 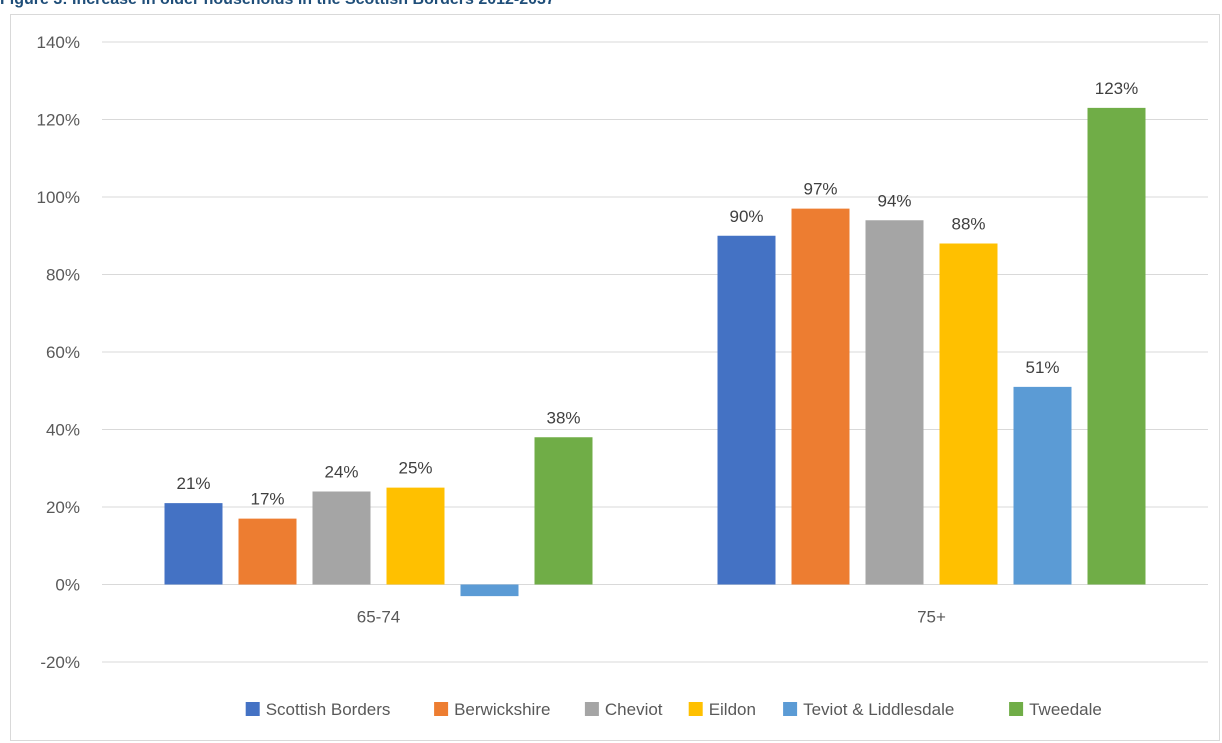 What do you see at coordinates (1116, 88) in the screenshot?
I see `data-label: 123%` at bounding box center [1116, 88].